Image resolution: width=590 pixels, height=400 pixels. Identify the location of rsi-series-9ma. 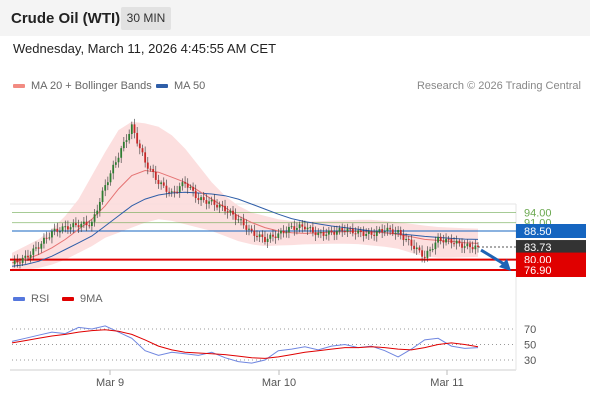
(245, 344).